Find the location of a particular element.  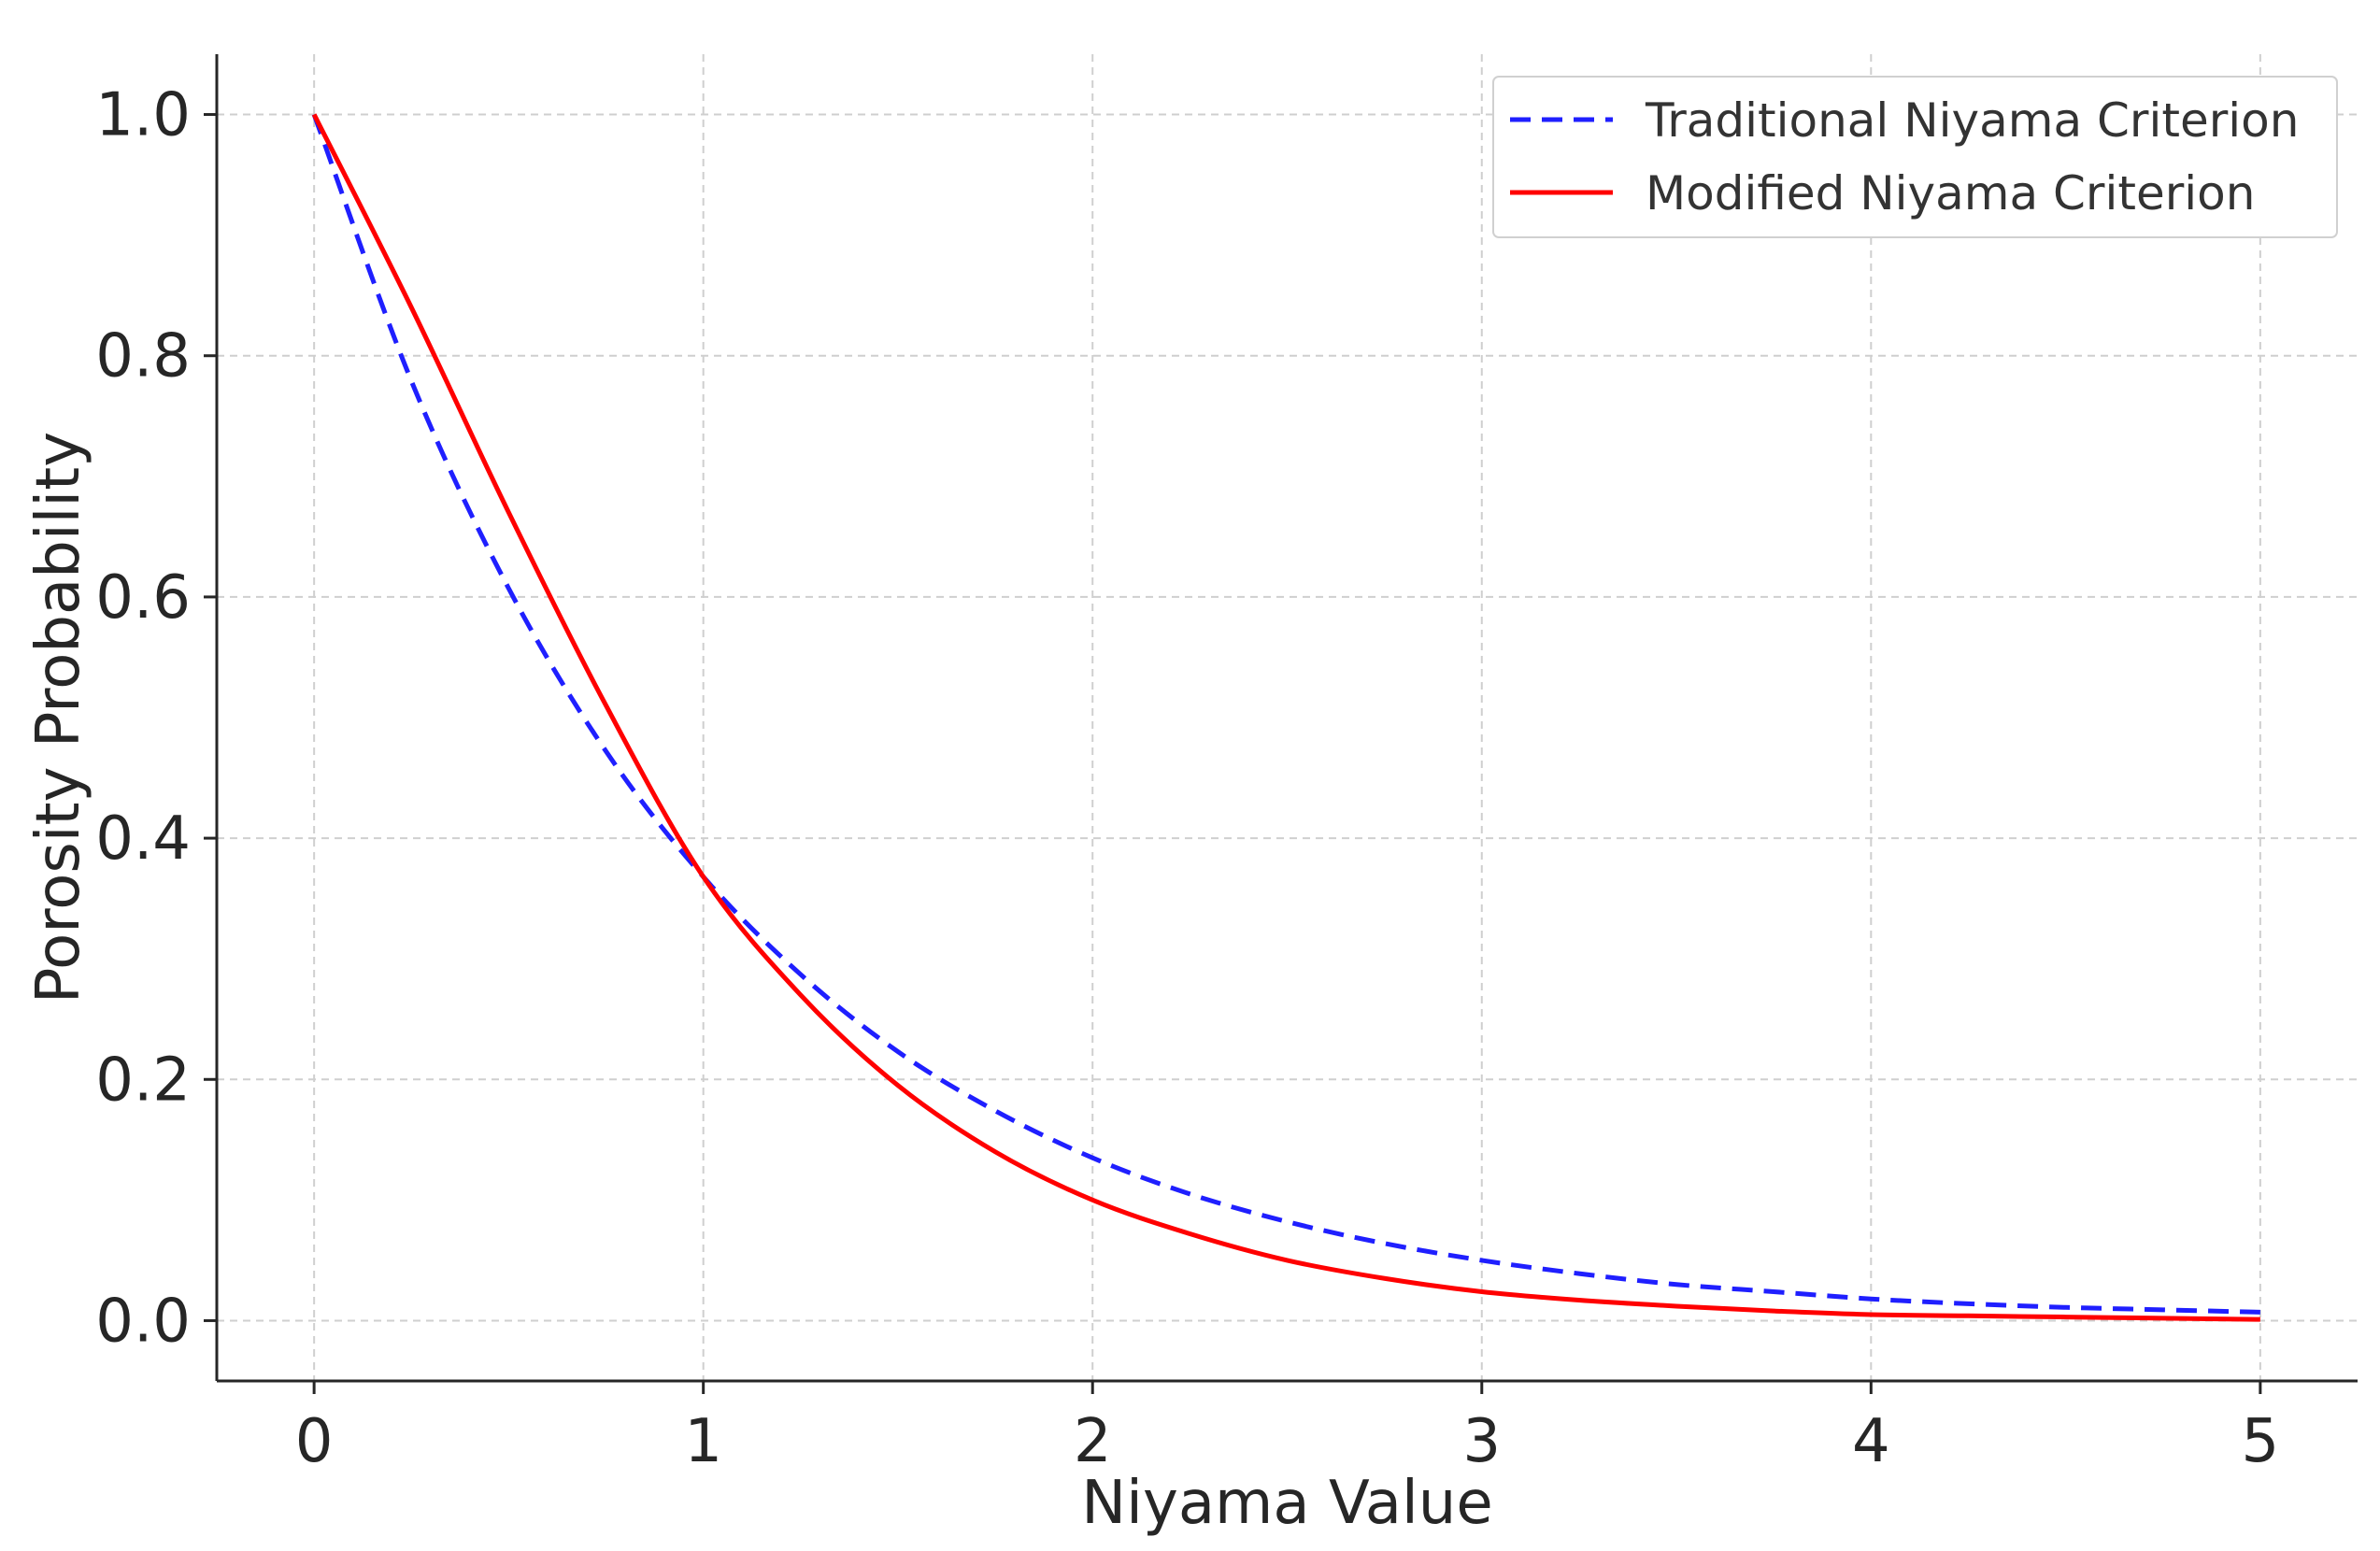

y-tick-label-4: 0.8 is located at coordinates (143, 356).